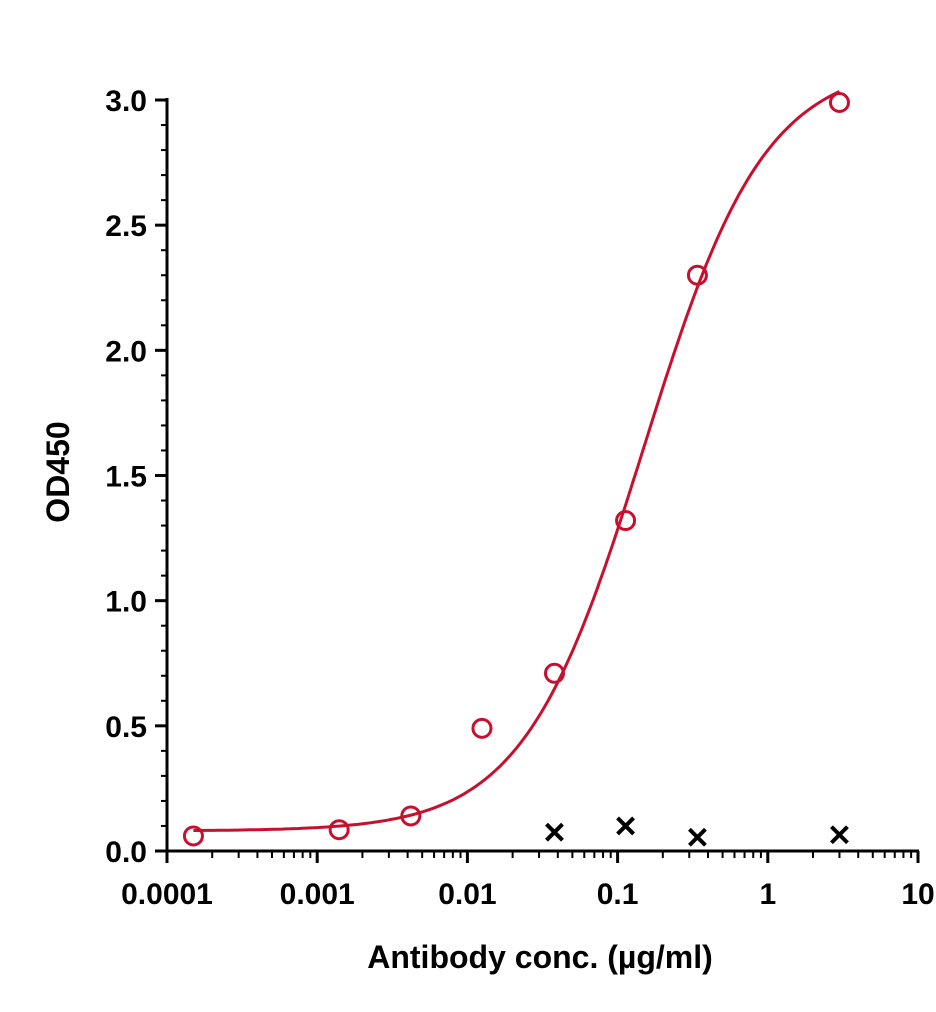 This screenshot has height=1012, width=936. Describe the element at coordinates (767, 894) in the screenshot. I see `x-tick-label: 1` at that location.